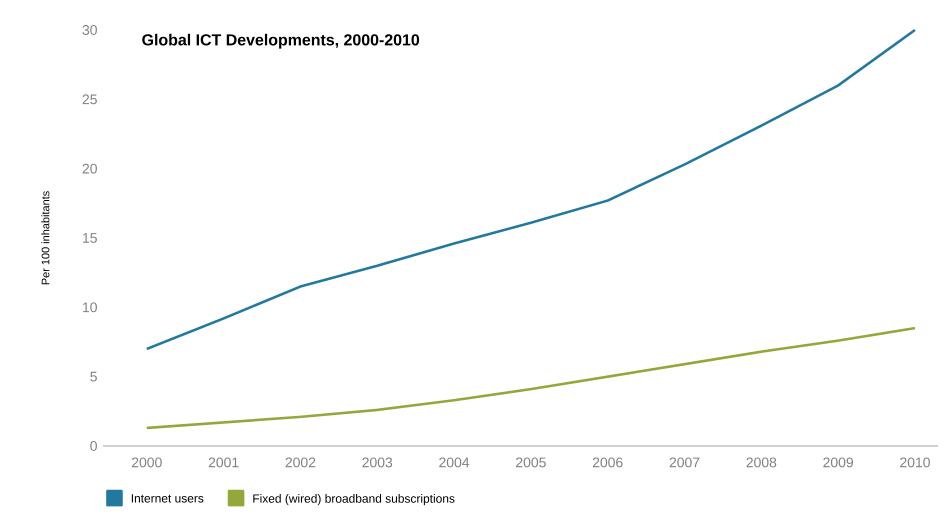  What do you see at coordinates (838, 462) in the screenshot?
I see `x-tick-label: 2009` at bounding box center [838, 462].